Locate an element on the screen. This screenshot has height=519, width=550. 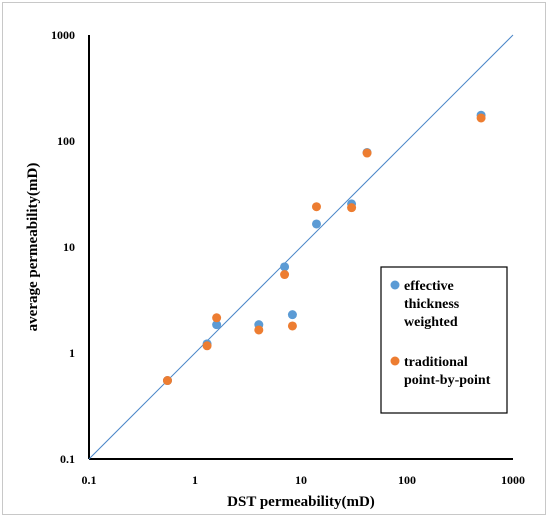
x-tick-label: 100 is located at coordinates (407, 480).